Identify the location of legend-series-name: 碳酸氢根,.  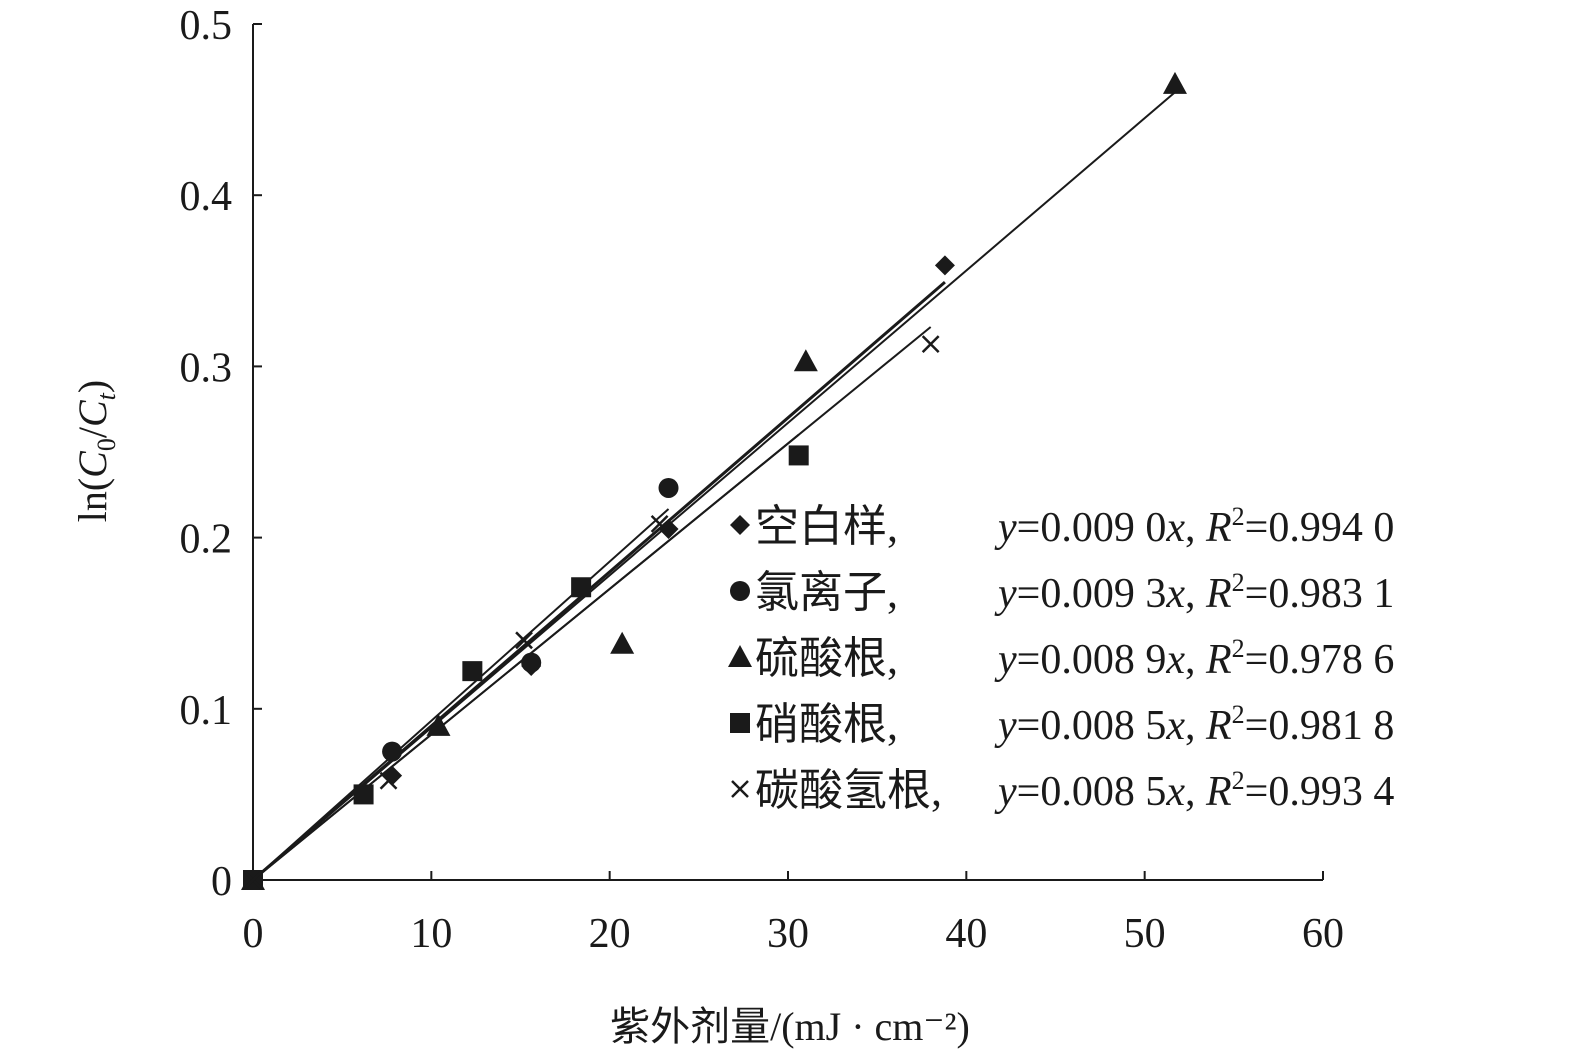
(848, 790).